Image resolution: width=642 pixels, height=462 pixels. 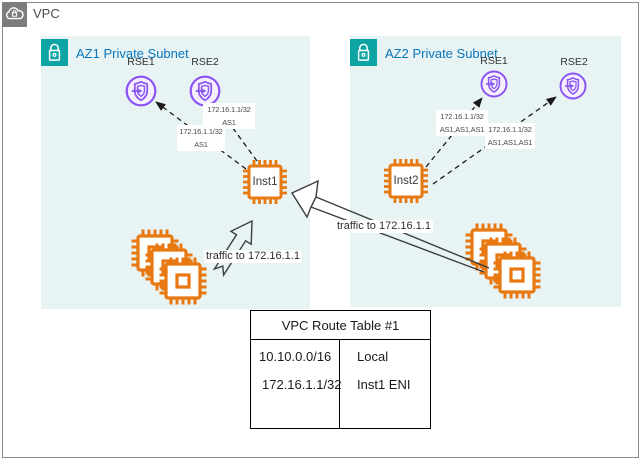 I want to click on traffic-label-az1: traffic to 172.16.1.1, so click(x=253, y=256).